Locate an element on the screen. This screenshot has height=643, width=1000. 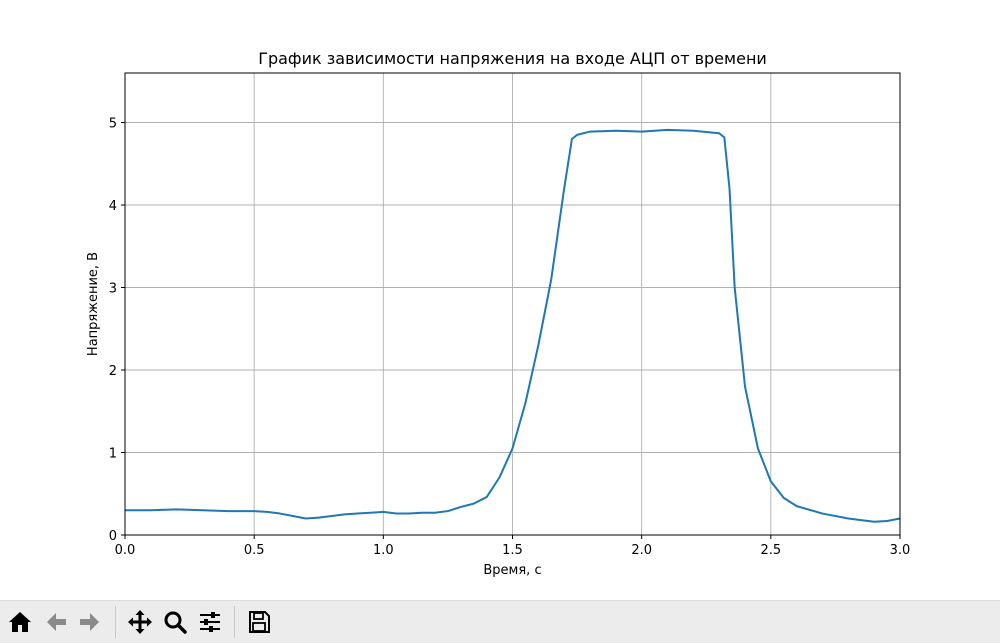
pan-button is located at coordinates (140, 622).